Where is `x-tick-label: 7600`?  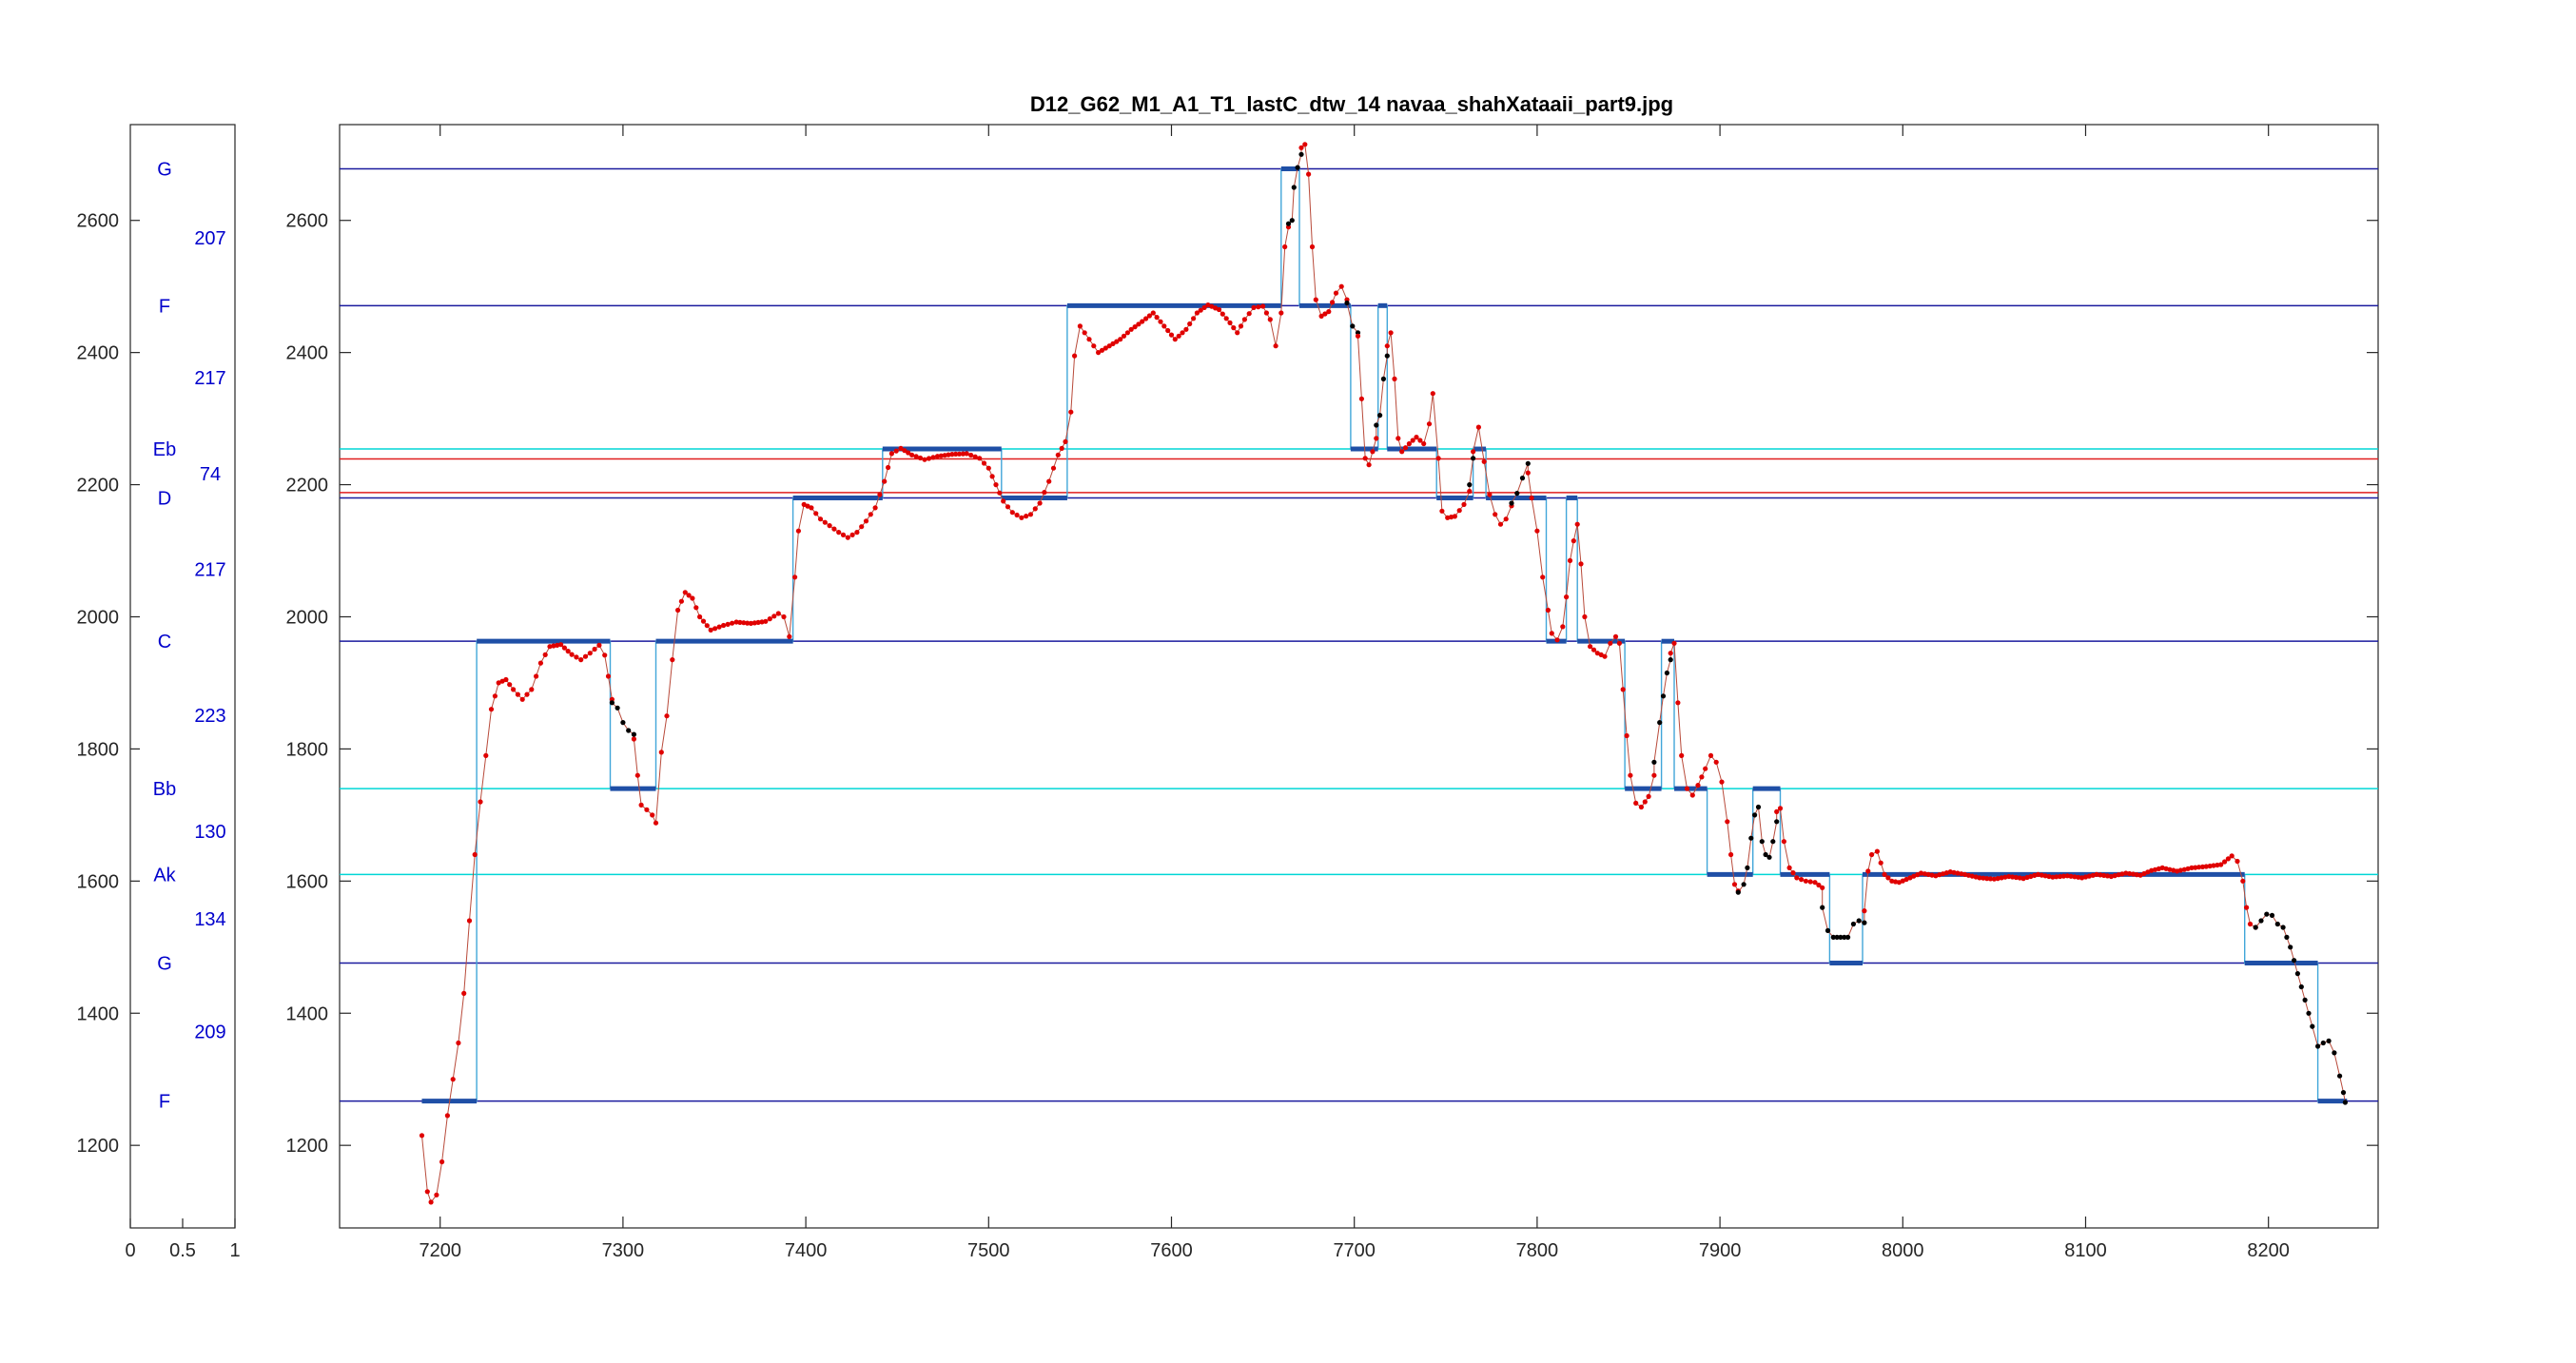
x-tick-label: 7600 is located at coordinates (1172, 1250).